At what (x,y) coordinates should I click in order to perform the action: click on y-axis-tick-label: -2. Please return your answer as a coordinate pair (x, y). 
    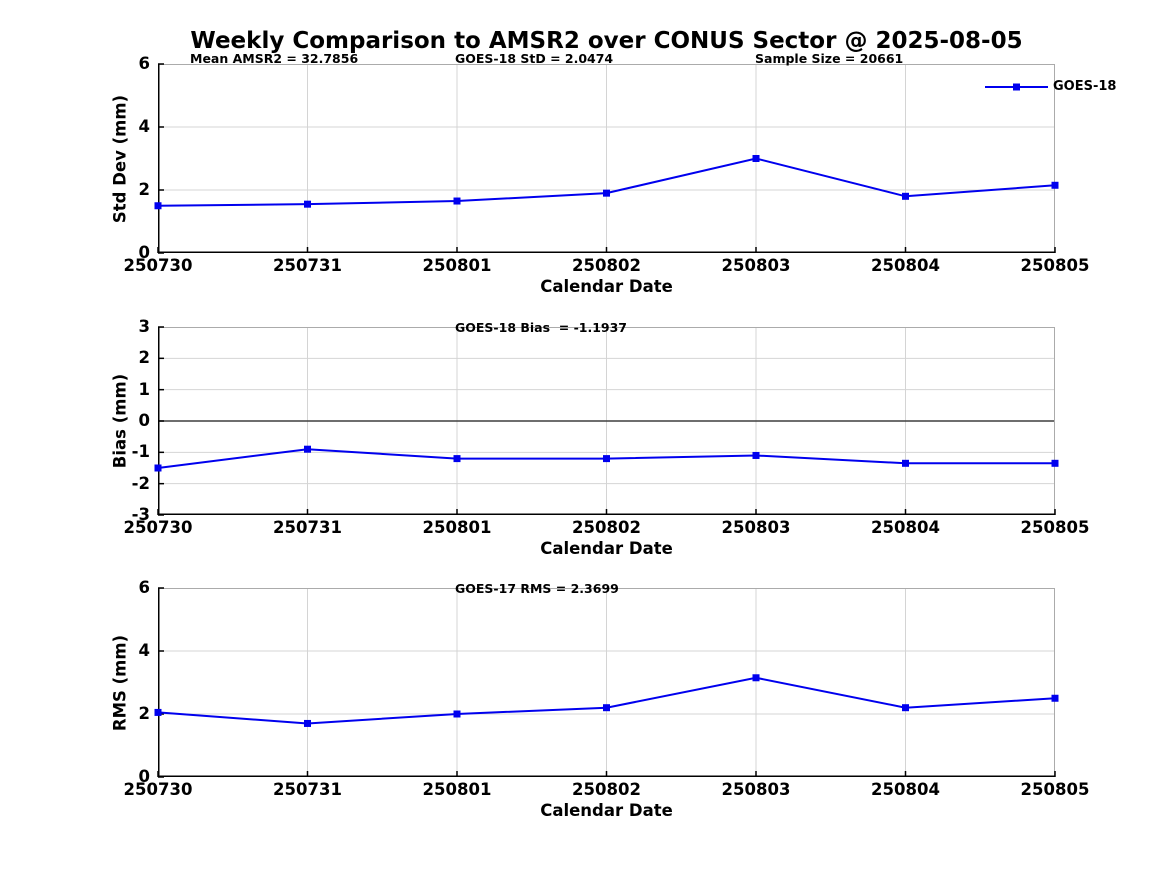
    Looking at the image, I should click on (140, 483).